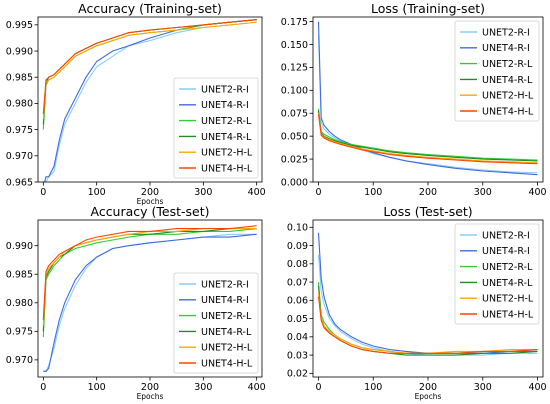 The image size is (550, 404). What do you see at coordinates (294, 45) in the screenshot?
I see `y-tick-label: 0.150` at bounding box center [294, 45].